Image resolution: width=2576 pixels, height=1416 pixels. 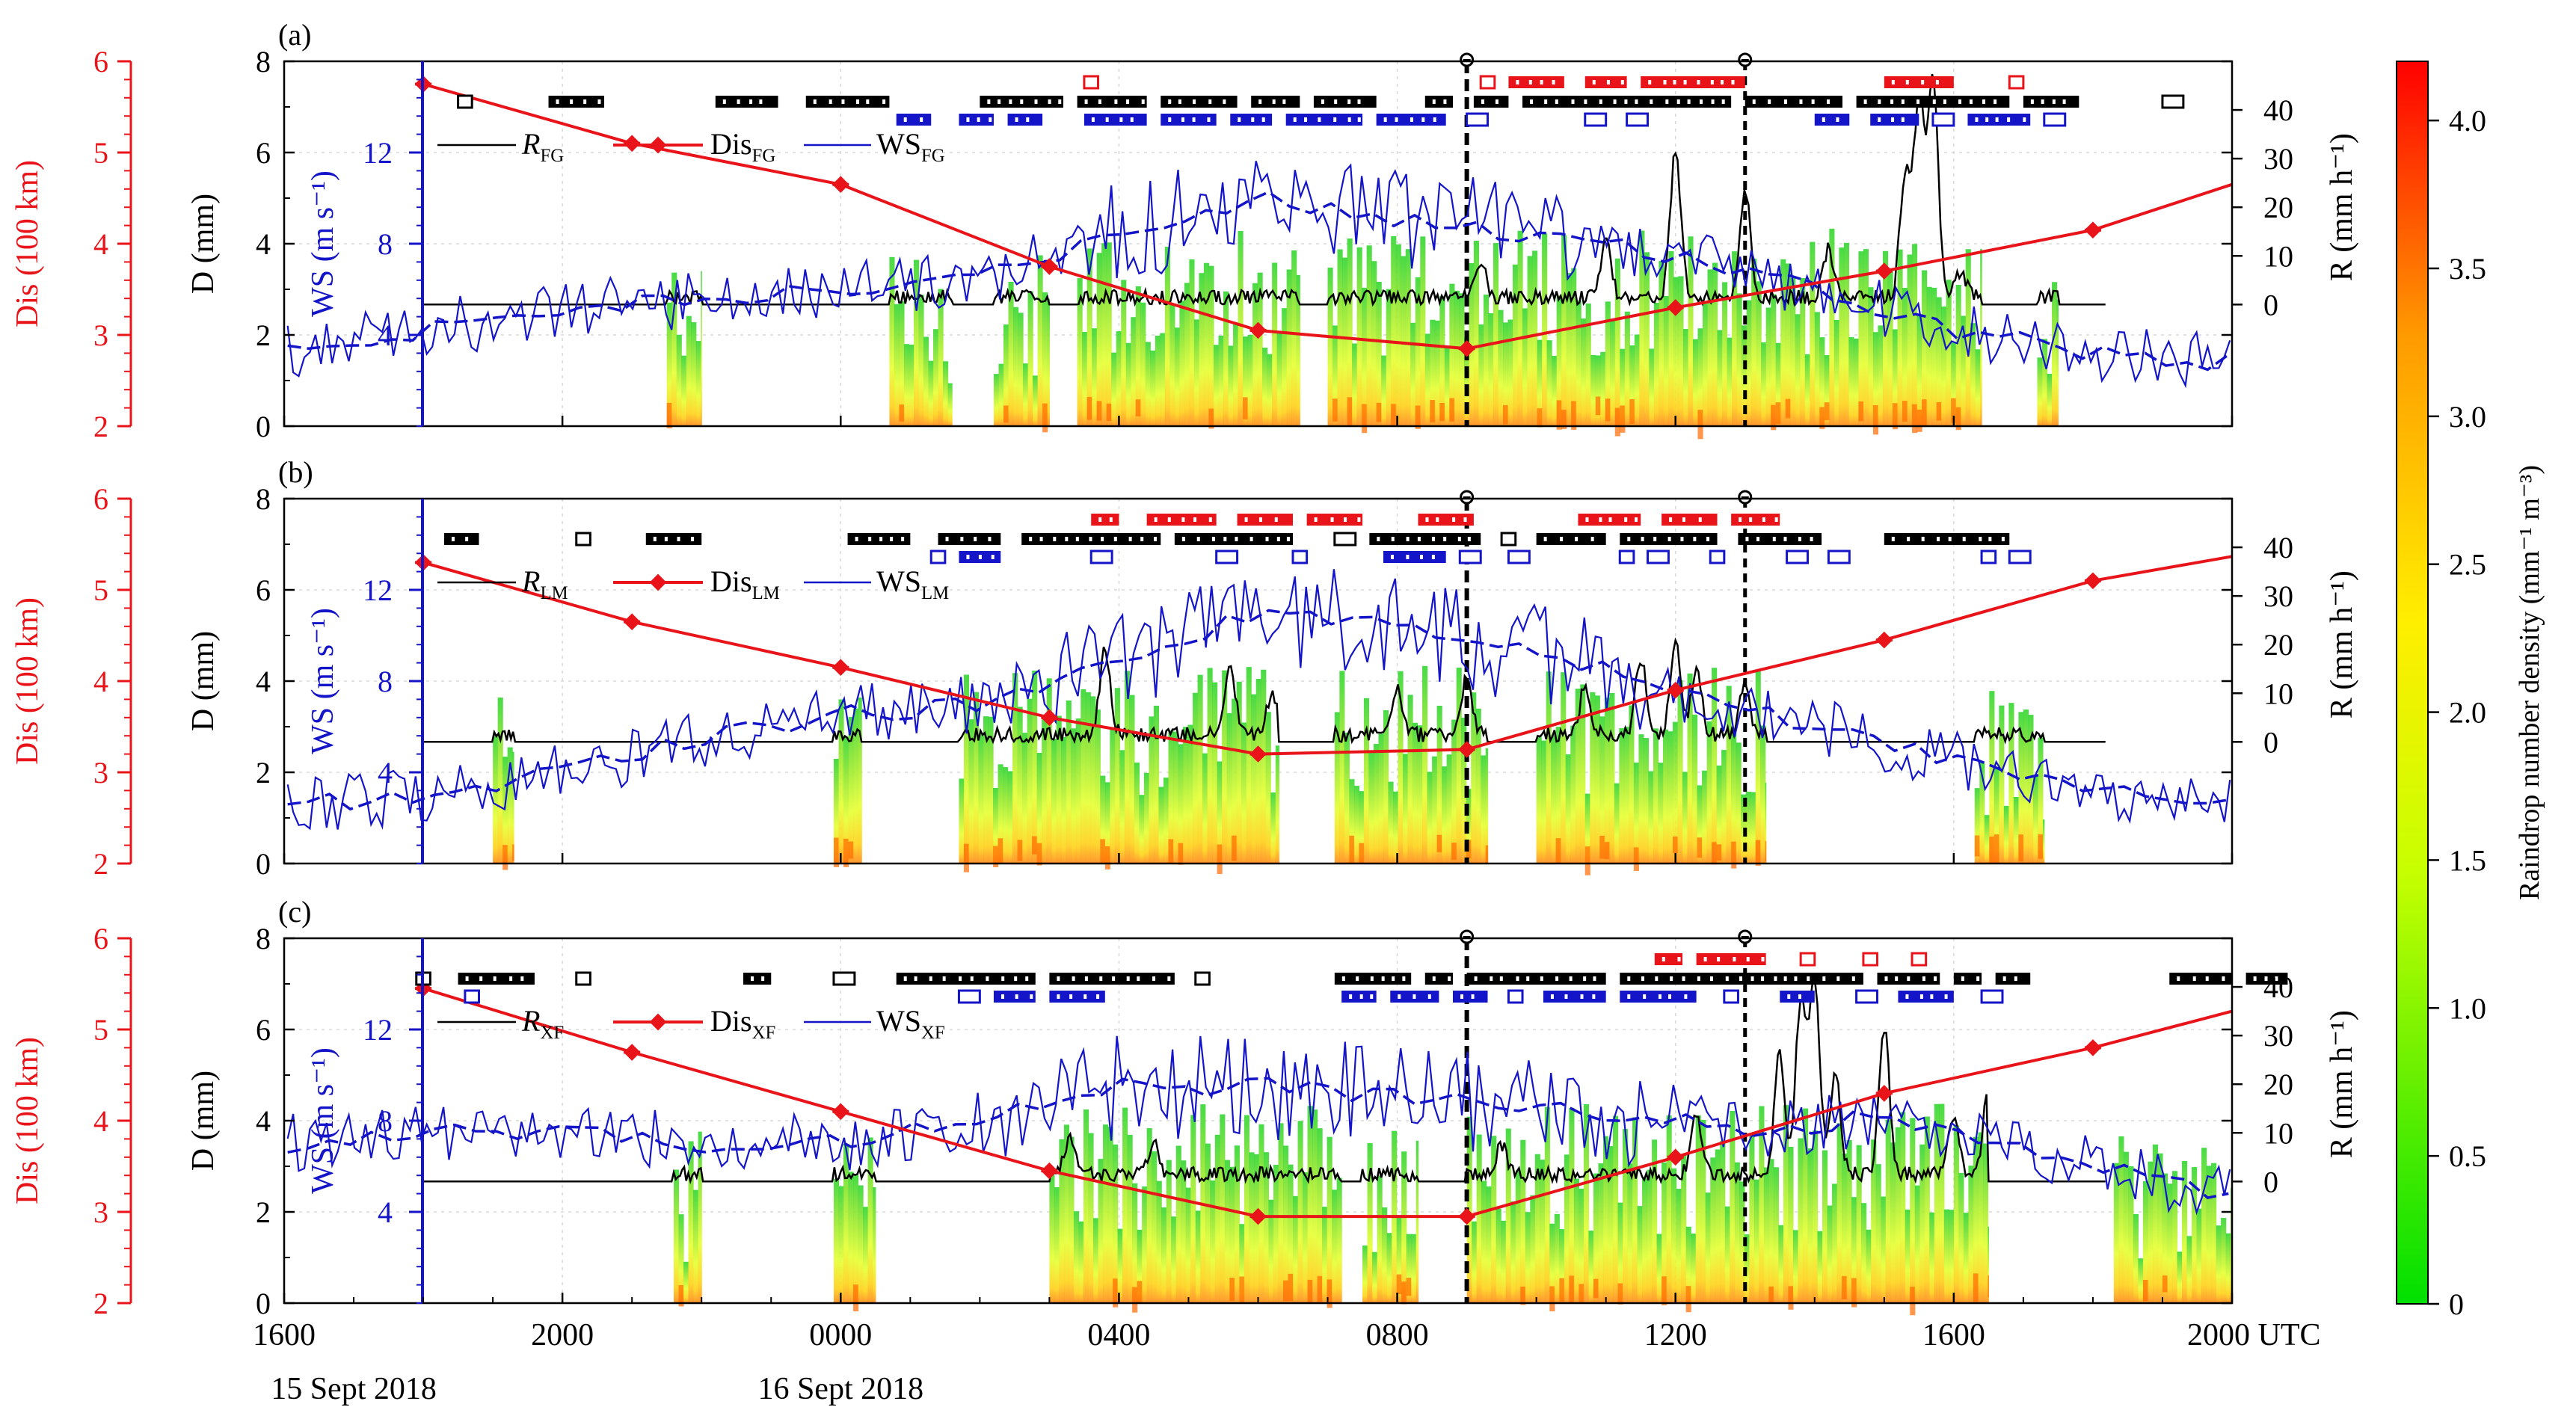 What do you see at coordinates (742, 146) in the screenshot?
I see `legend-dis-label: DisFG` at bounding box center [742, 146].